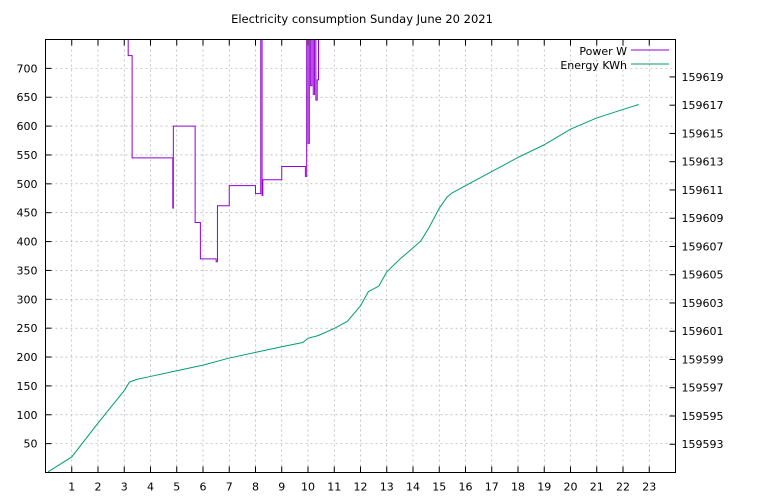 The height and width of the screenshot is (500, 768). Describe the element at coordinates (27, 415) in the screenshot. I see `y-tick-label: 100` at that location.